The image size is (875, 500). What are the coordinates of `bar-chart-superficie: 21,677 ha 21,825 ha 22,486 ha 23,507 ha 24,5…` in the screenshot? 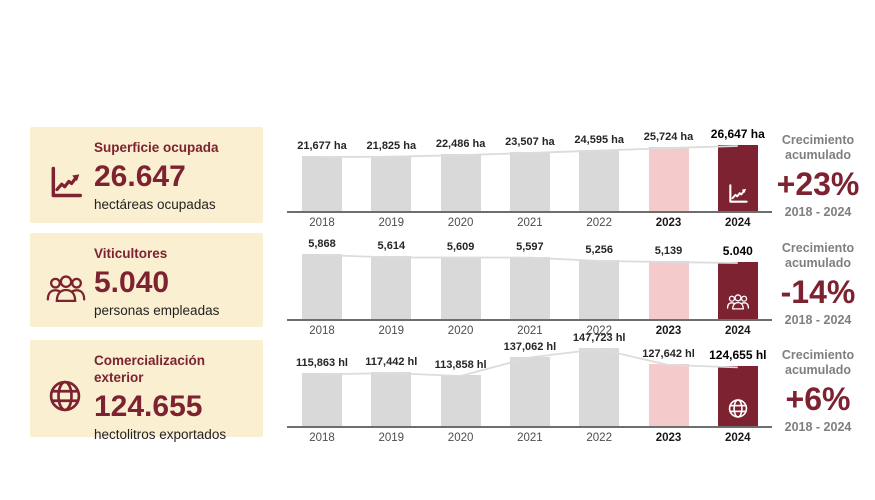 It's located at (529, 173).